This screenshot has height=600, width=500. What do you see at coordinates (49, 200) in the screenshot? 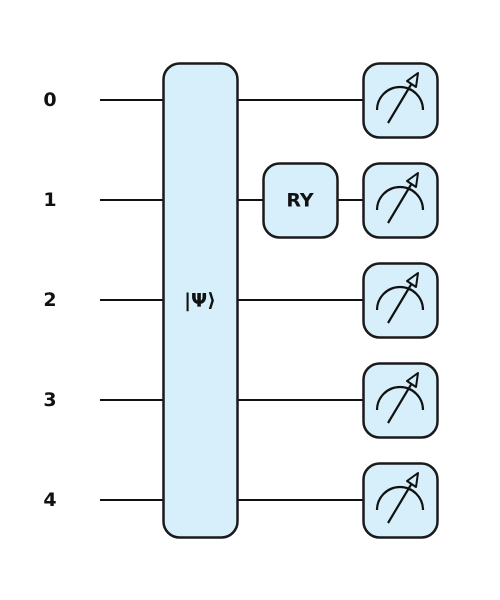
I see `qubit-label-1: 1` at bounding box center [49, 200].